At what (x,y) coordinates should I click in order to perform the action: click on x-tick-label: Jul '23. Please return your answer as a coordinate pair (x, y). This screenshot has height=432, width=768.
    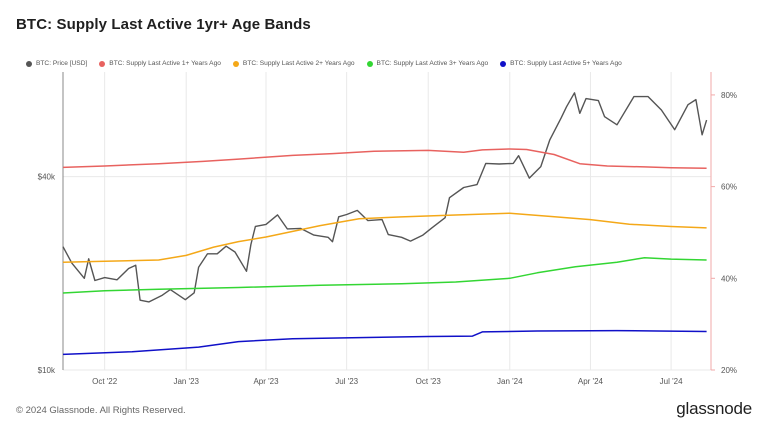
    Looking at the image, I should click on (346, 381).